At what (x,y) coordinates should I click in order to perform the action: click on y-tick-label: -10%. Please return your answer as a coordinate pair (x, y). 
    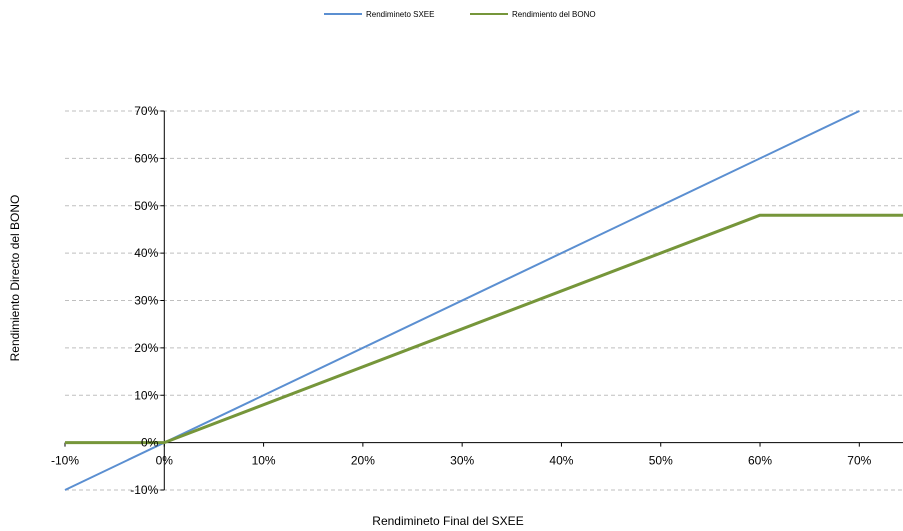
    Looking at the image, I should click on (144, 490).